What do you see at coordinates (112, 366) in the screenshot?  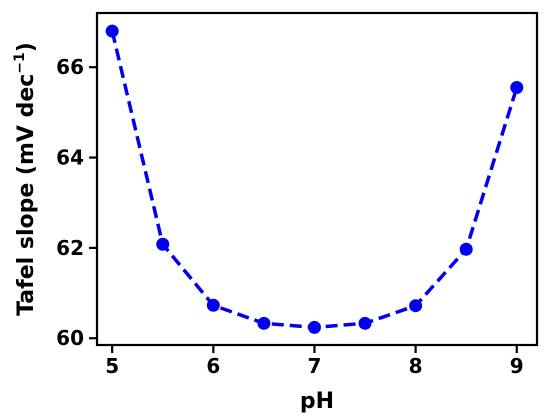 I see `x-tick-label: 5` at bounding box center [112, 366].